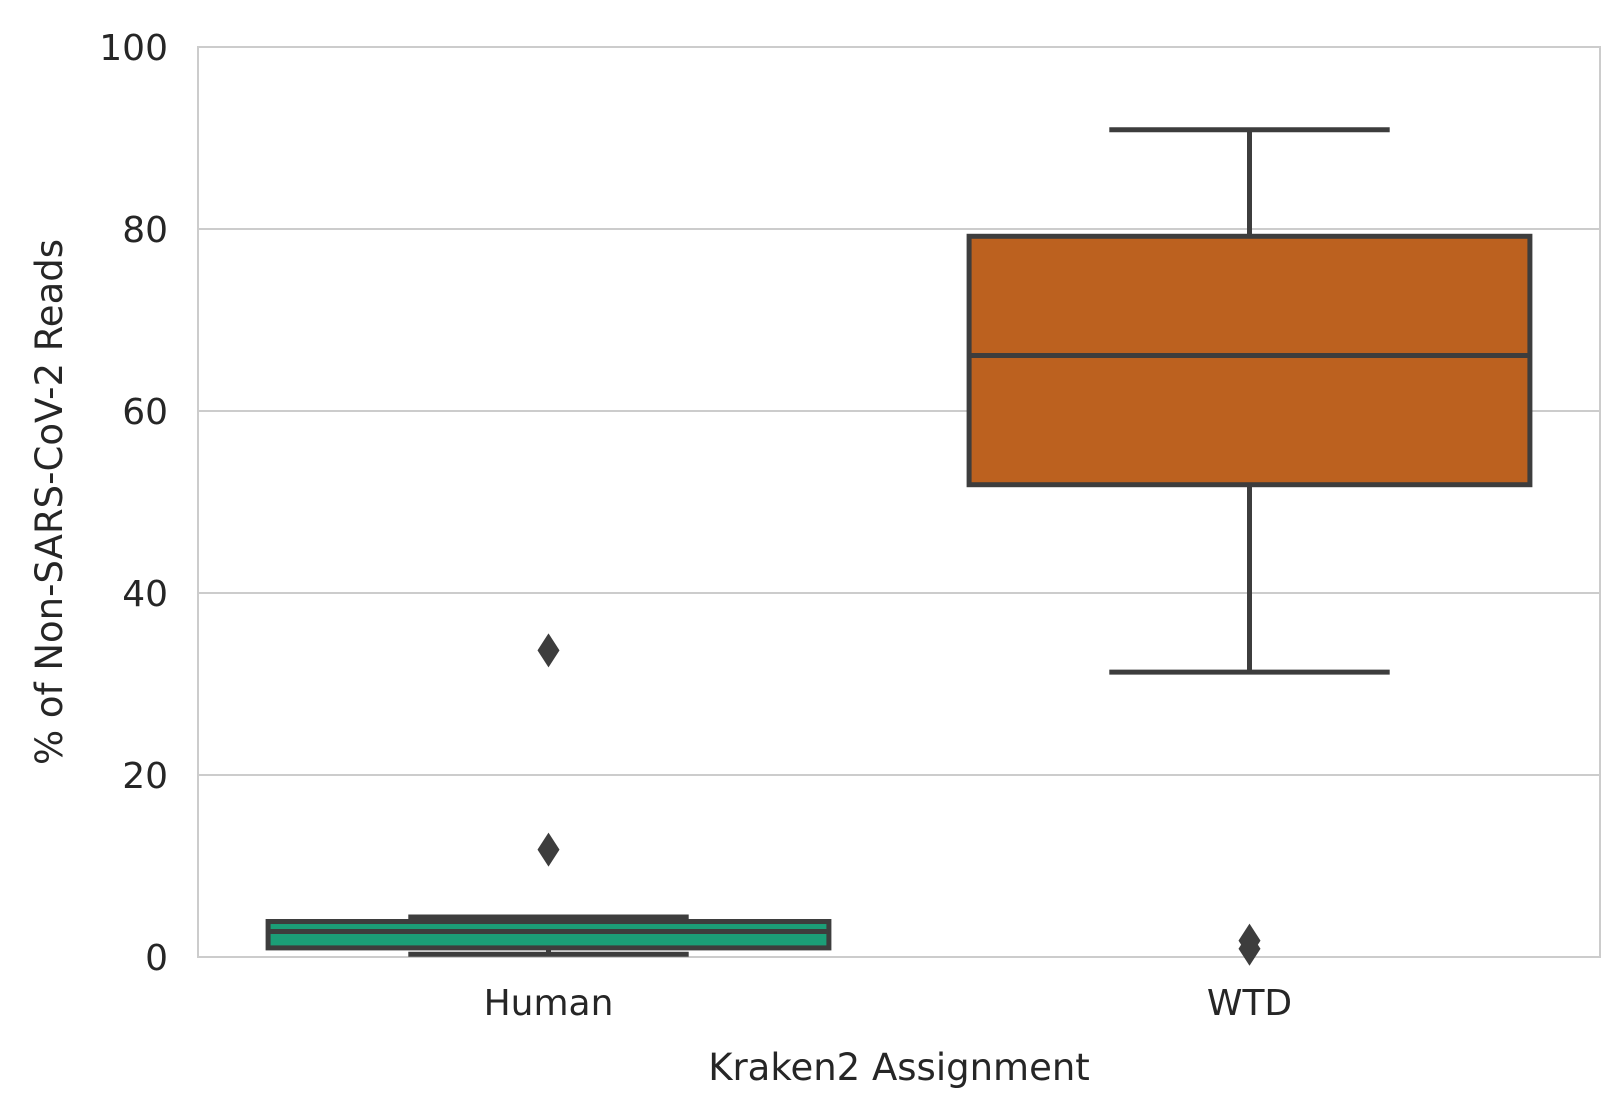 Image resolution: width=1622 pixels, height=1112 pixels. Describe the element at coordinates (156, 958) in the screenshot. I see `y-tick-label: 0` at that location.